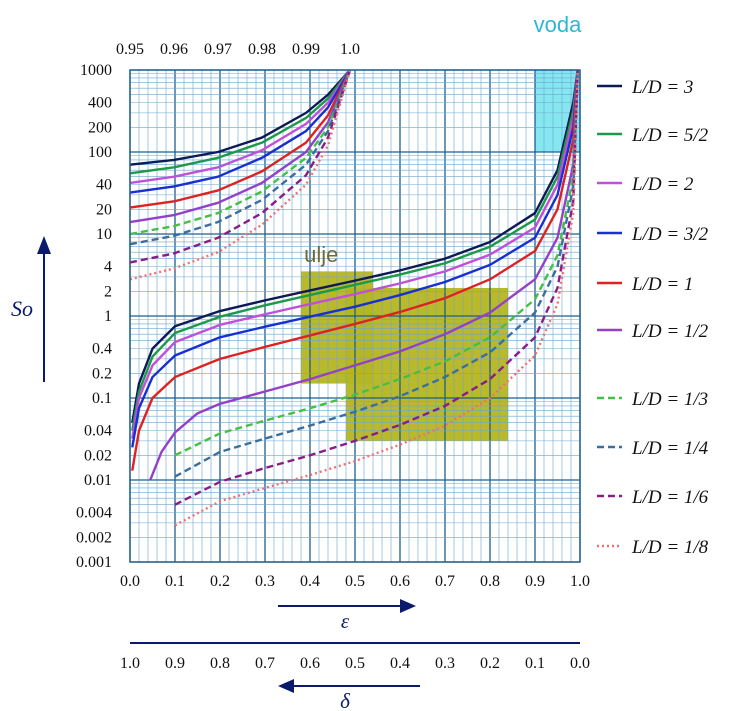  Describe the element at coordinates (44, 245) in the screenshot. I see `so-arrow-head` at that location.